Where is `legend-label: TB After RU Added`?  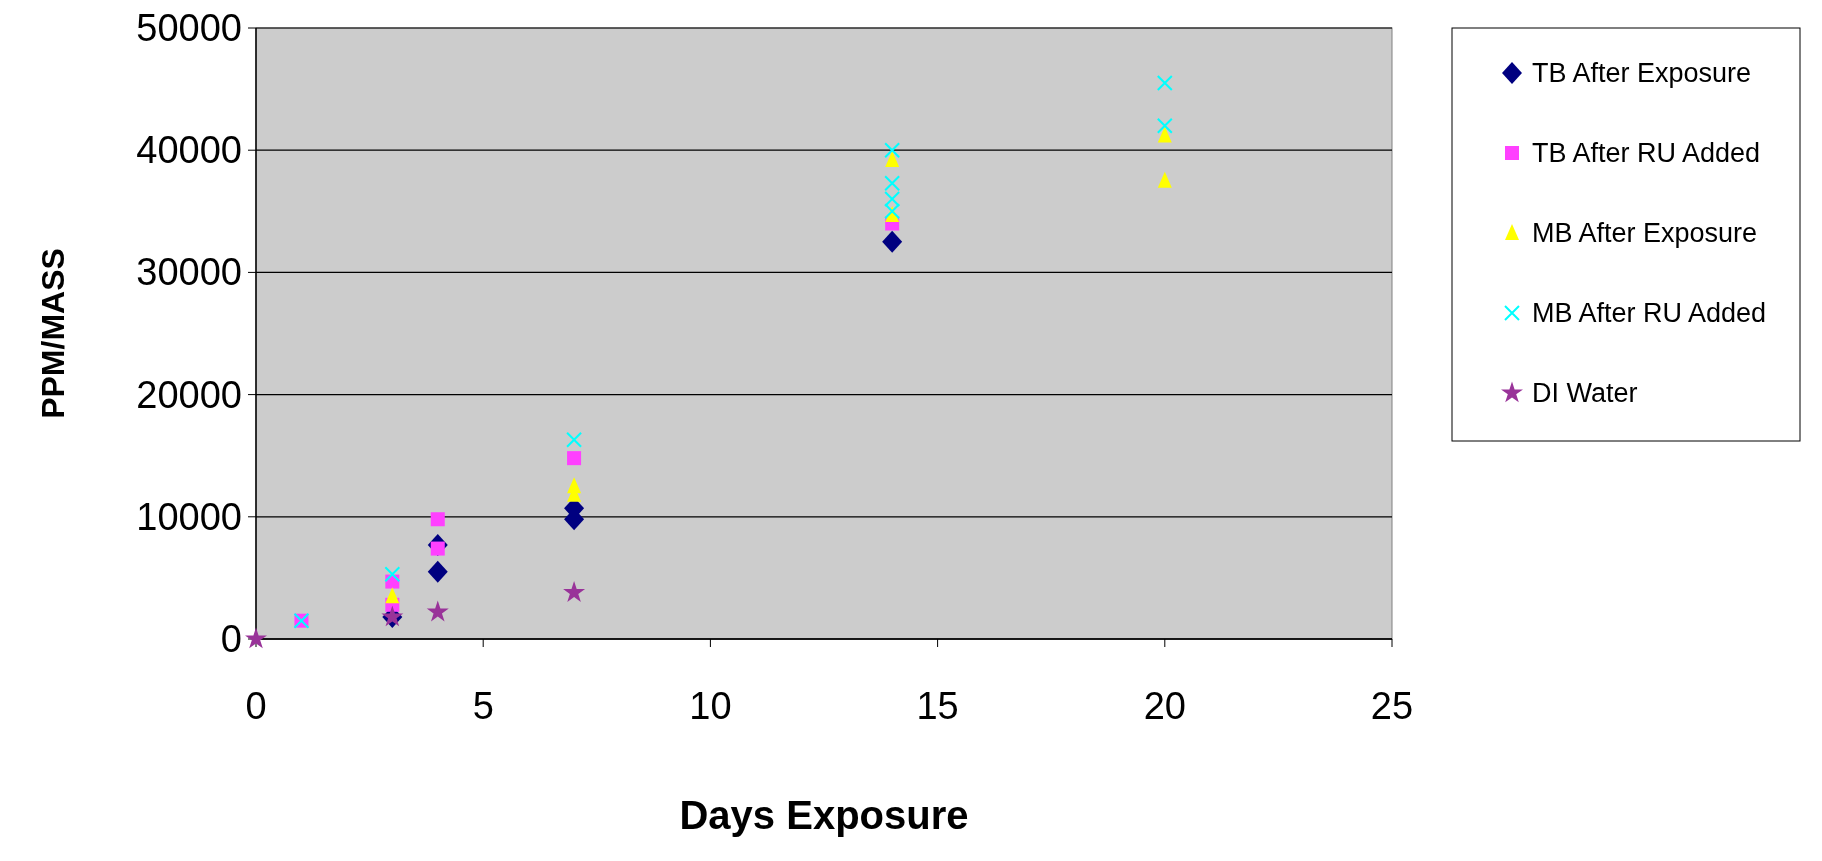 legend-label: TB After RU Added is located at coordinates (1646, 153).